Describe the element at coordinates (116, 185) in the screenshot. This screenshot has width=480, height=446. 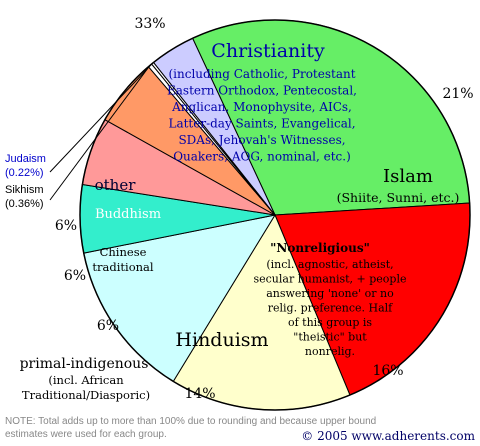
I see `label-other: other` at that location.